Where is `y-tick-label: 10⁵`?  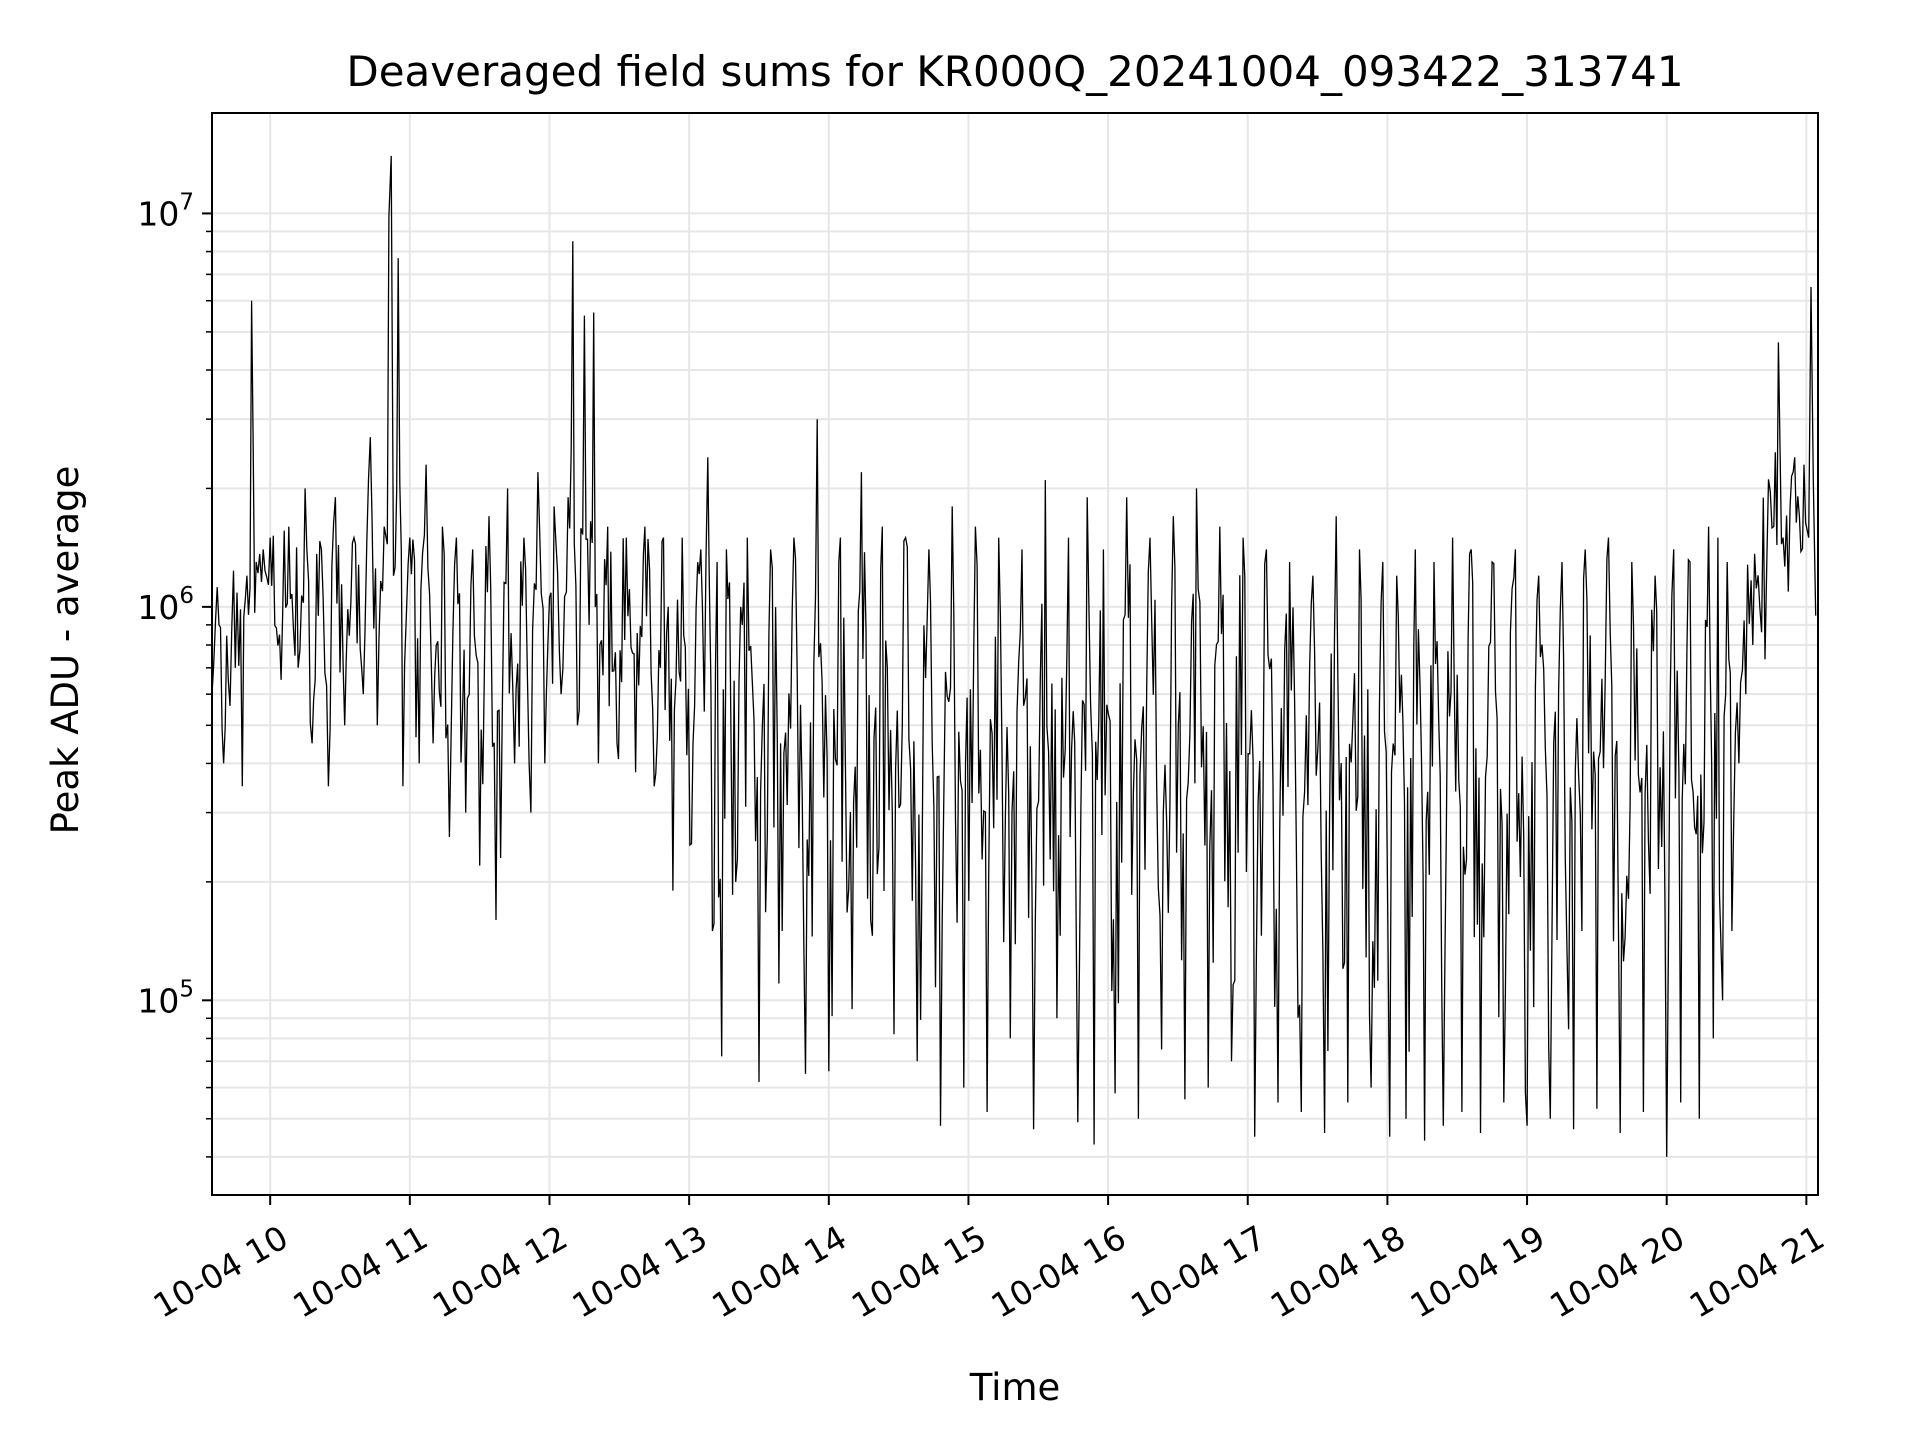
y-tick-label: 10⁵ is located at coordinates (165, 998).